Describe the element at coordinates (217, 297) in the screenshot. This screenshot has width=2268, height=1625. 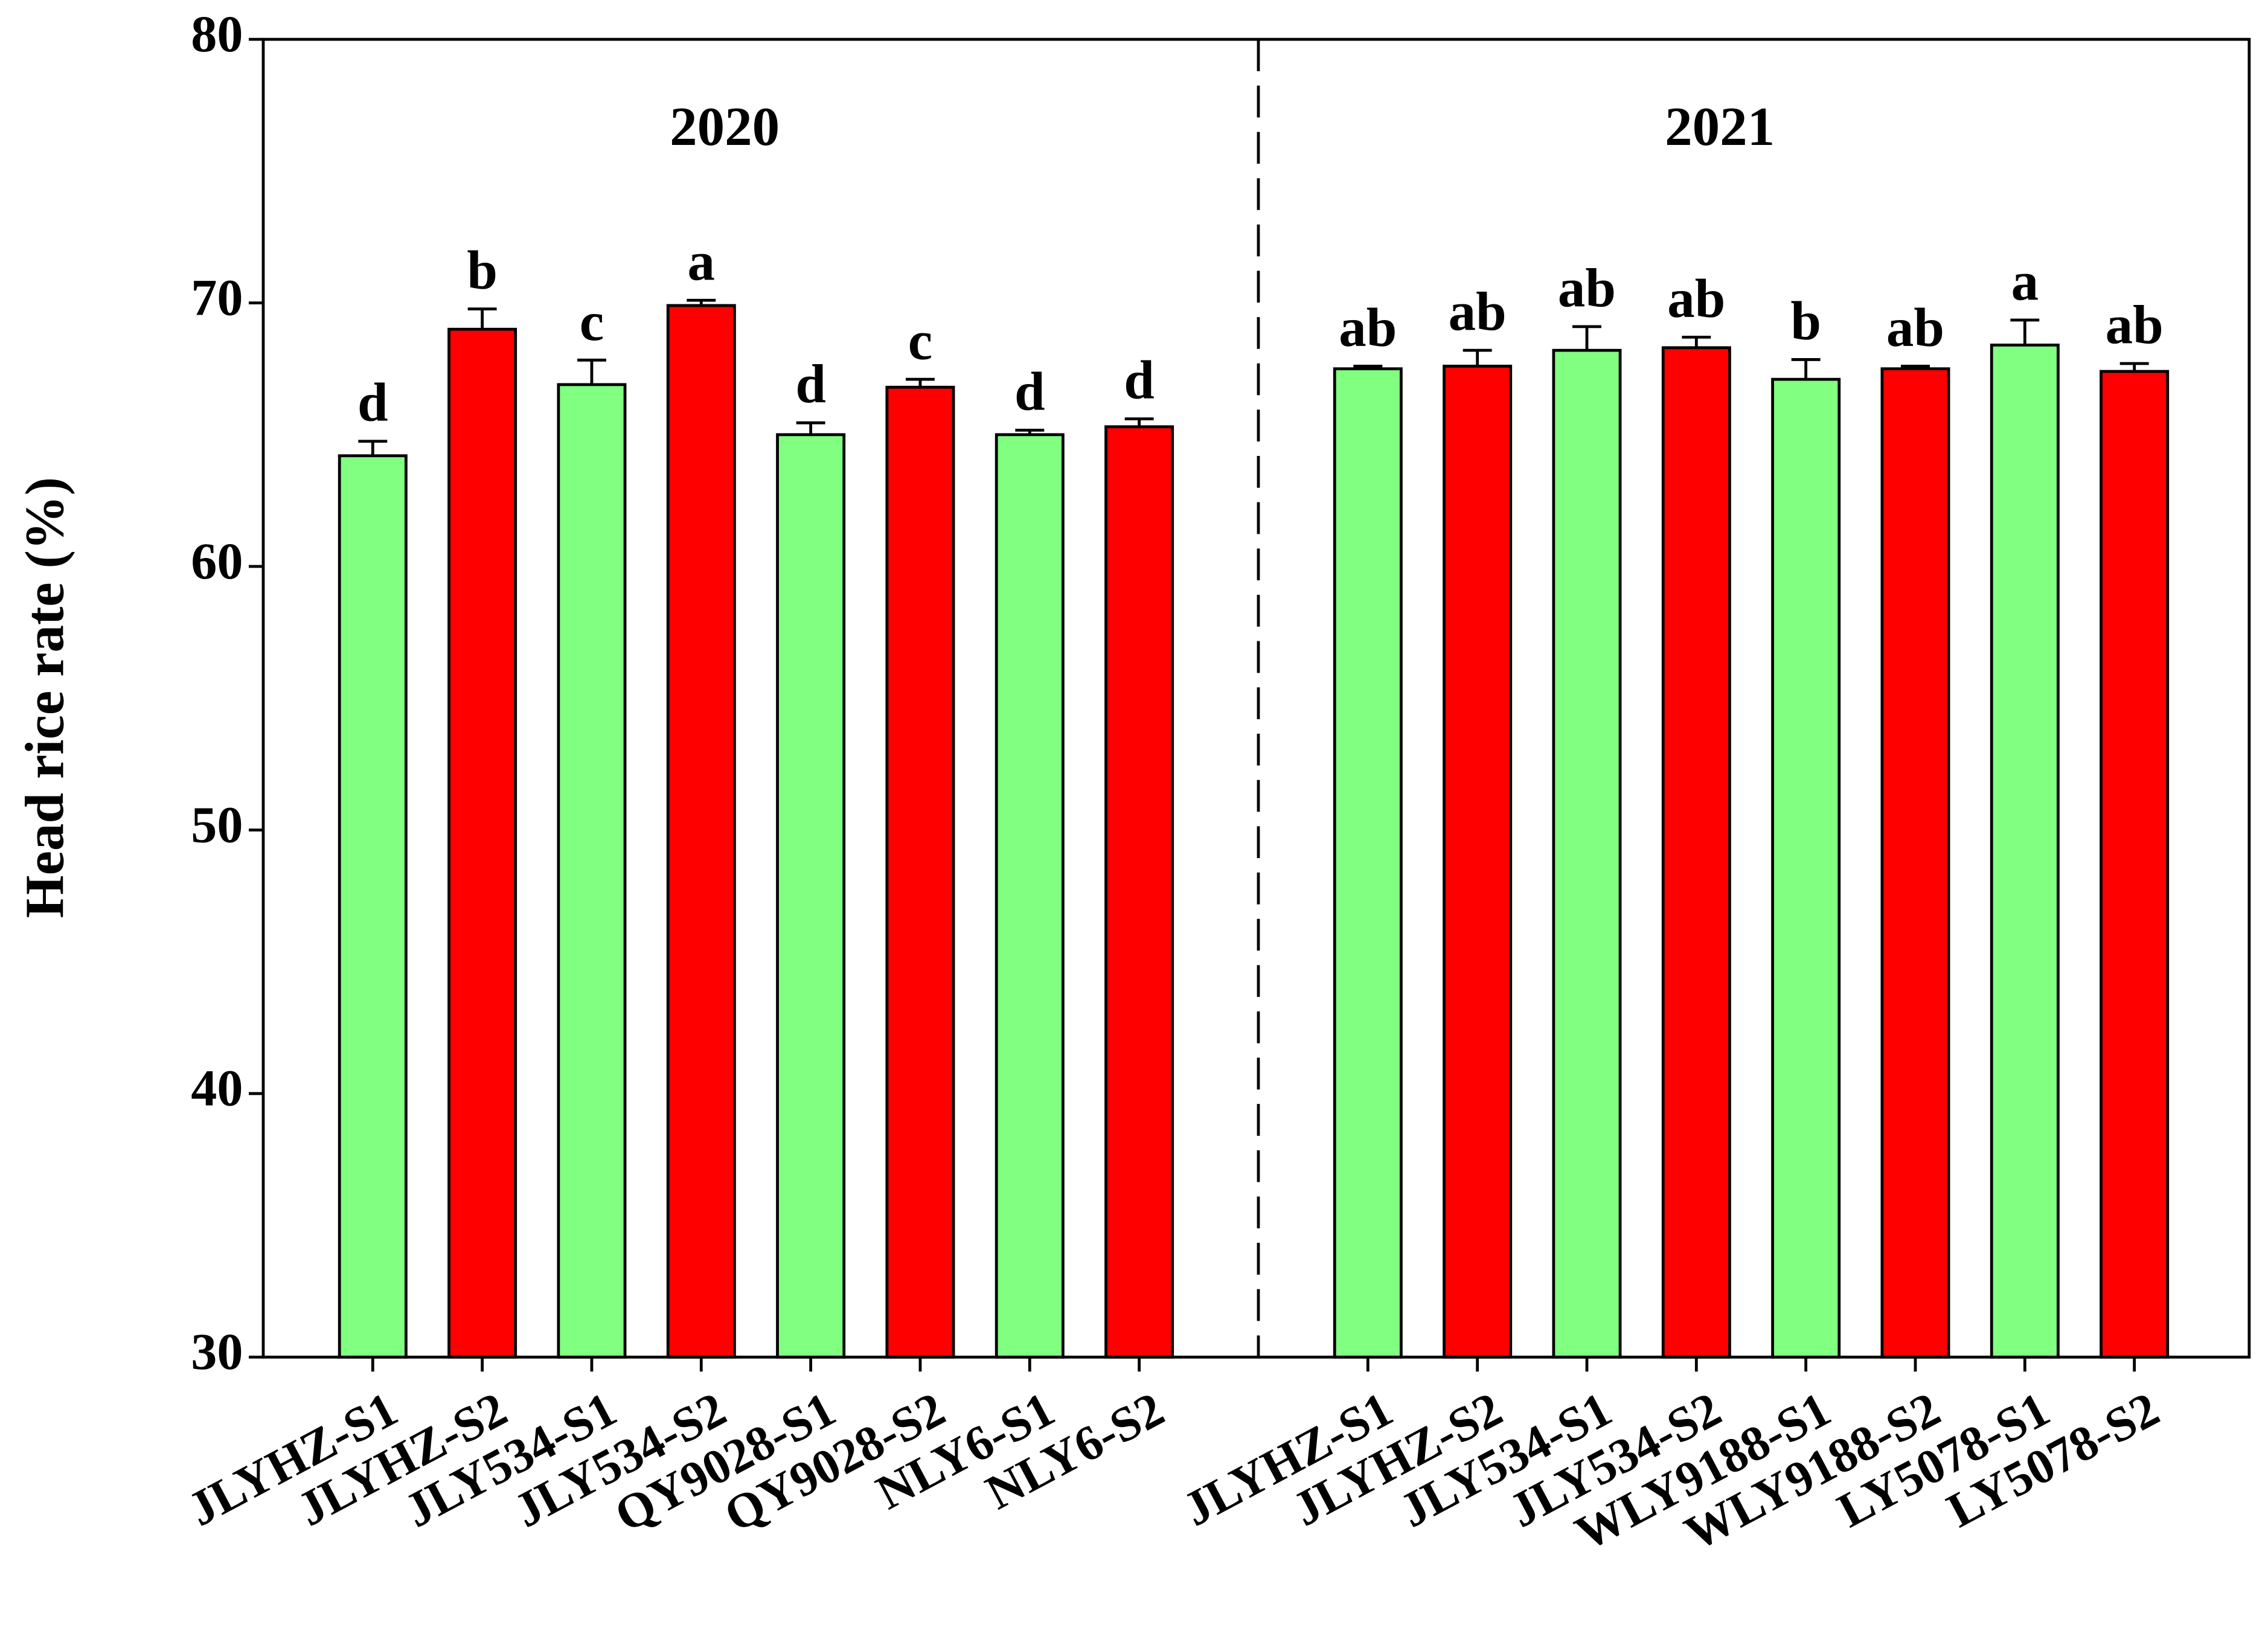
I see `y-tick-label: 70` at that location.